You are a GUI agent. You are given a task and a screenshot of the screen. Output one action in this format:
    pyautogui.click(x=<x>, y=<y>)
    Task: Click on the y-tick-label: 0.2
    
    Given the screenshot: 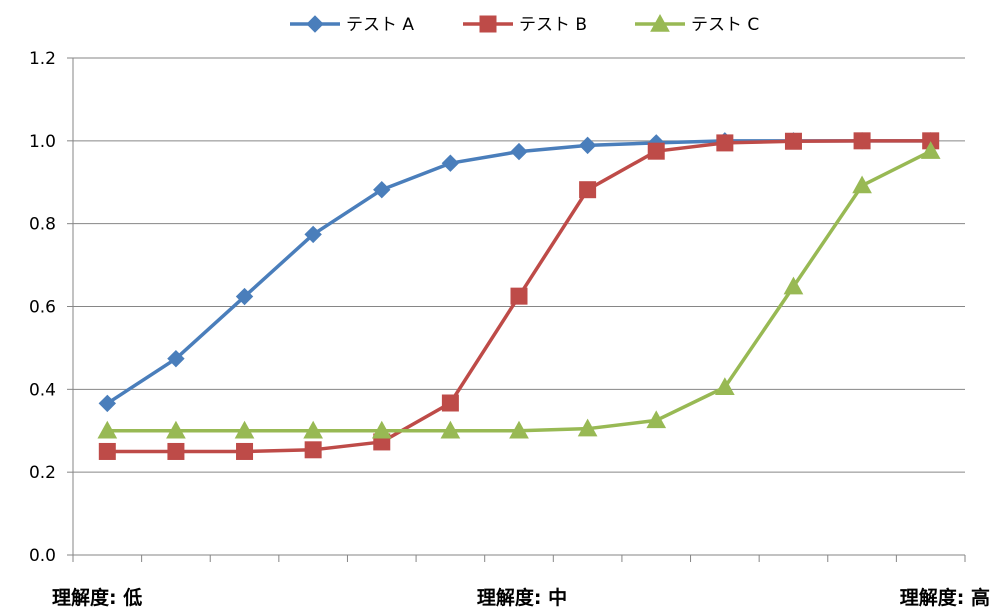 What is the action you would take?
    pyautogui.click(x=42, y=473)
    